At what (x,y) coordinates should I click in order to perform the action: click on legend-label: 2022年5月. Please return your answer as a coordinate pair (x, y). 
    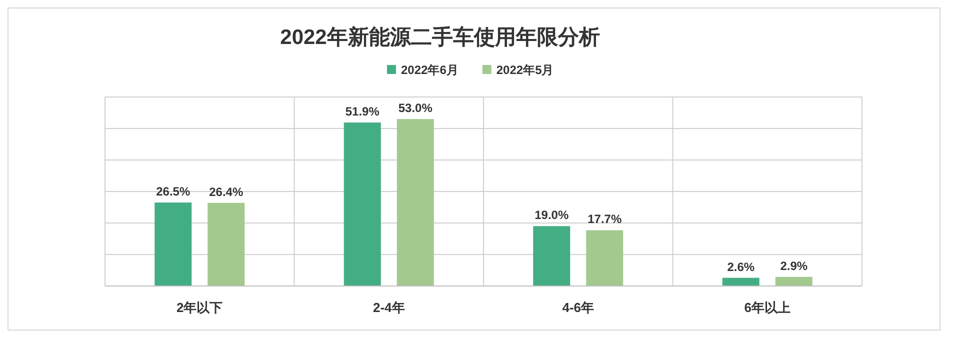
    Looking at the image, I should click on (525, 70).